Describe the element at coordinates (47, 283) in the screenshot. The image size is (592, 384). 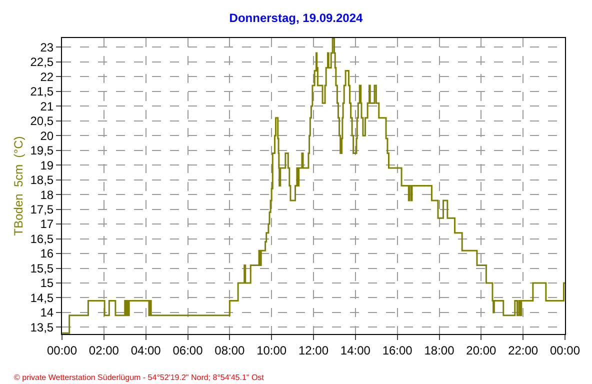
I see `y-tick-label: 15` at that location.